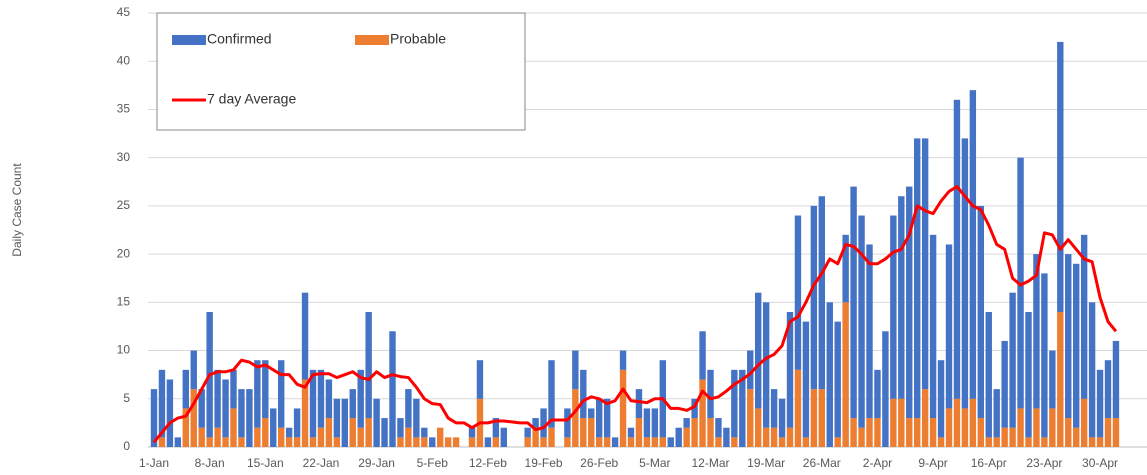  Describe the element at coordinates (654, 463) in the screenshot. I see `x-tick-label: 5-Mar` at that location.